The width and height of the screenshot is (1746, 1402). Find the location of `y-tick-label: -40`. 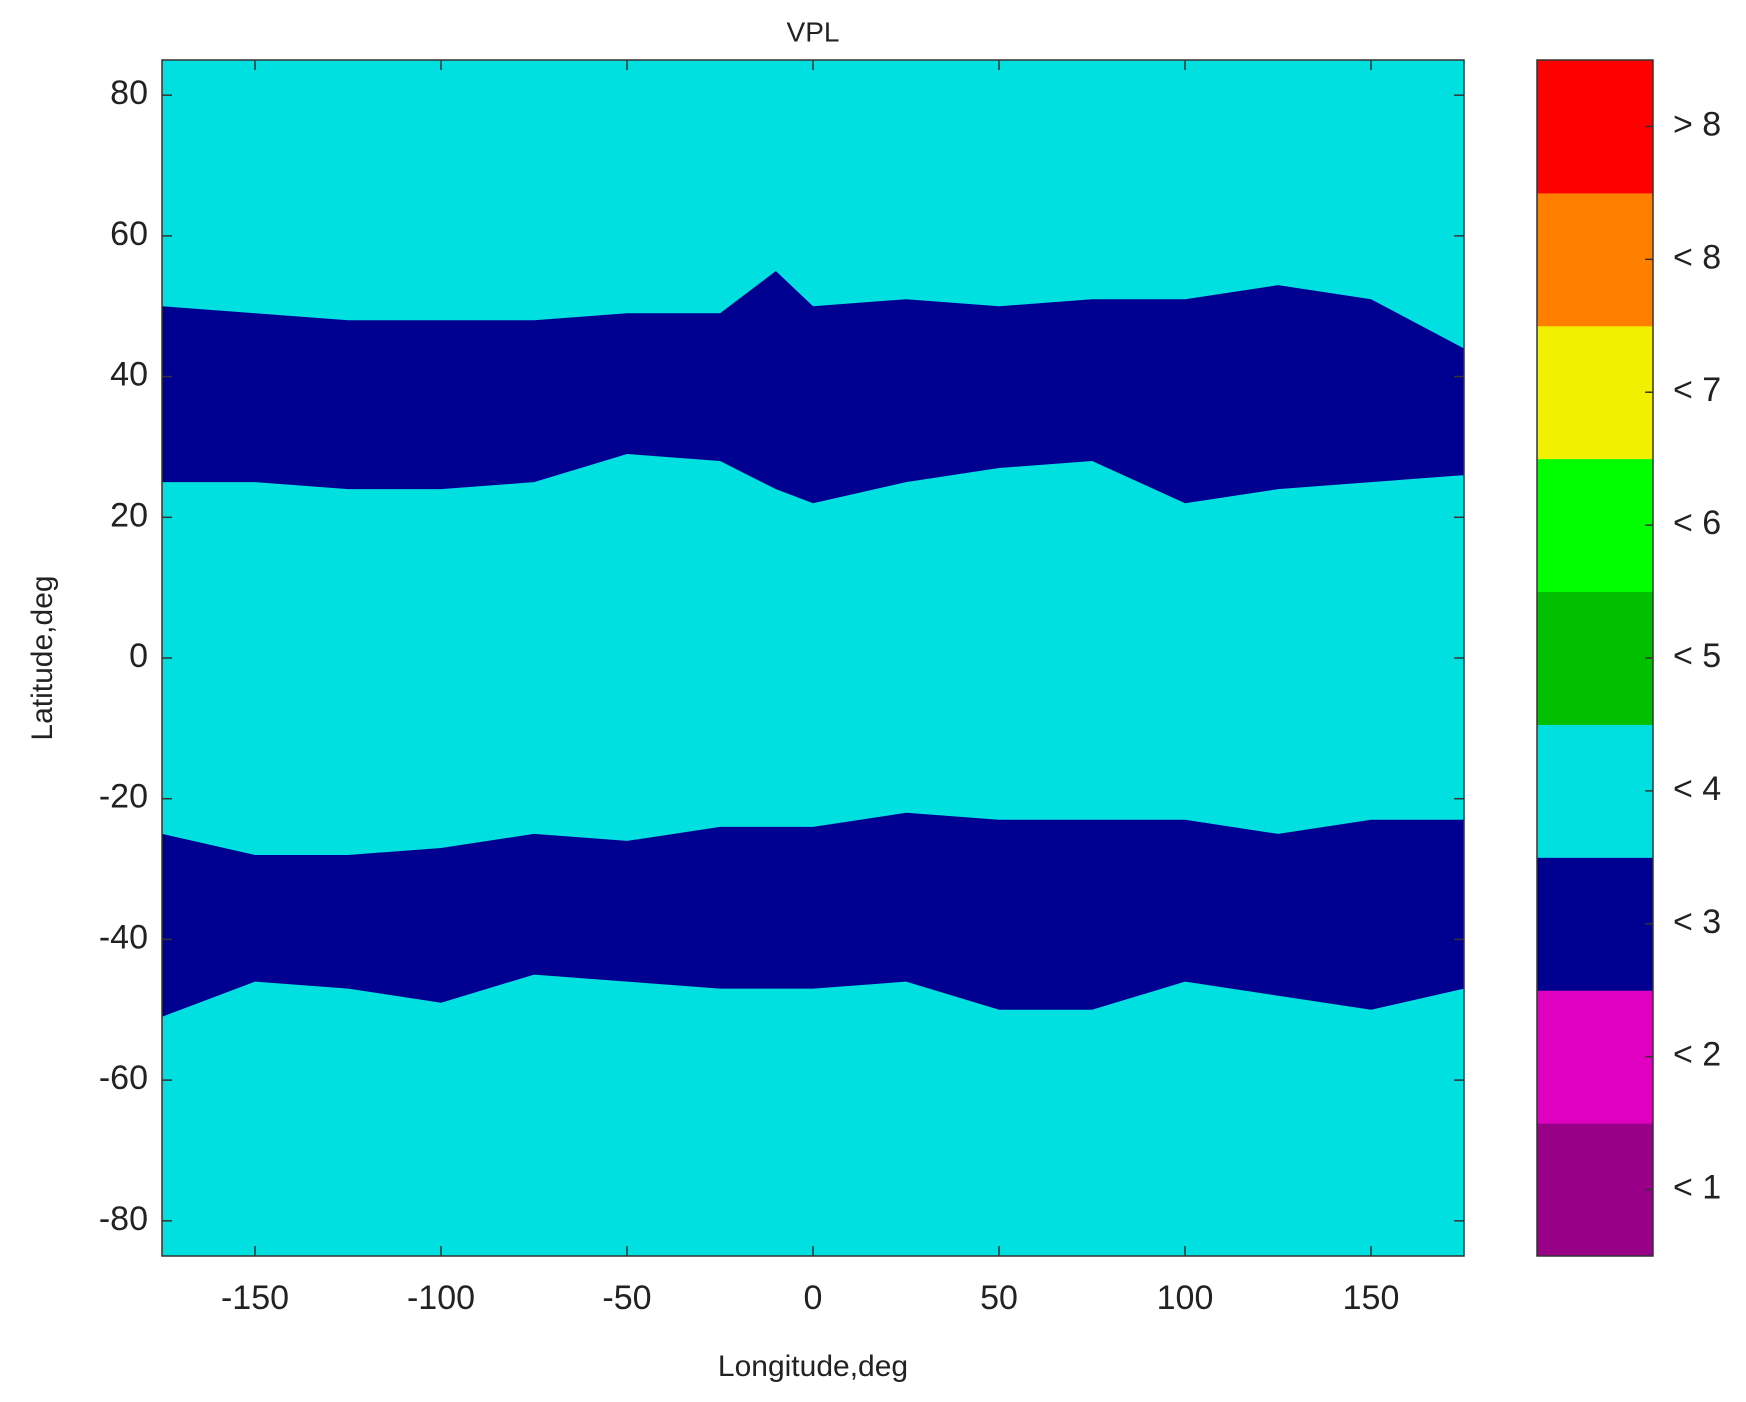

y-tick-label: -40 is located at coordinates (123, 937).